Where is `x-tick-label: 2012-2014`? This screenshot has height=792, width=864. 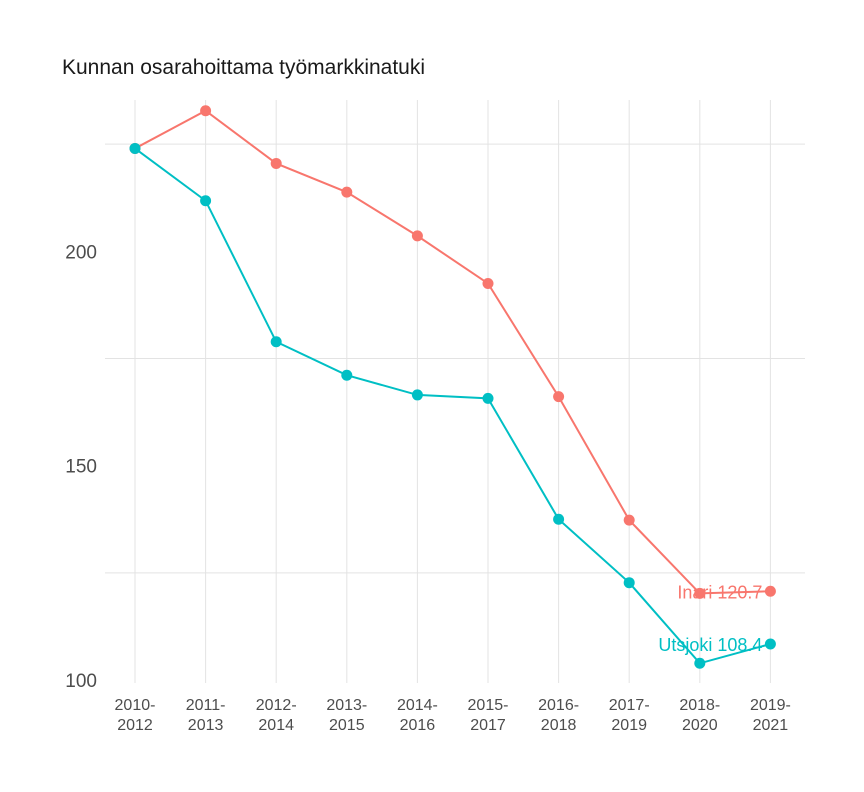
x-tick-label: 2012-2014 is located at coordinates (276, 715).